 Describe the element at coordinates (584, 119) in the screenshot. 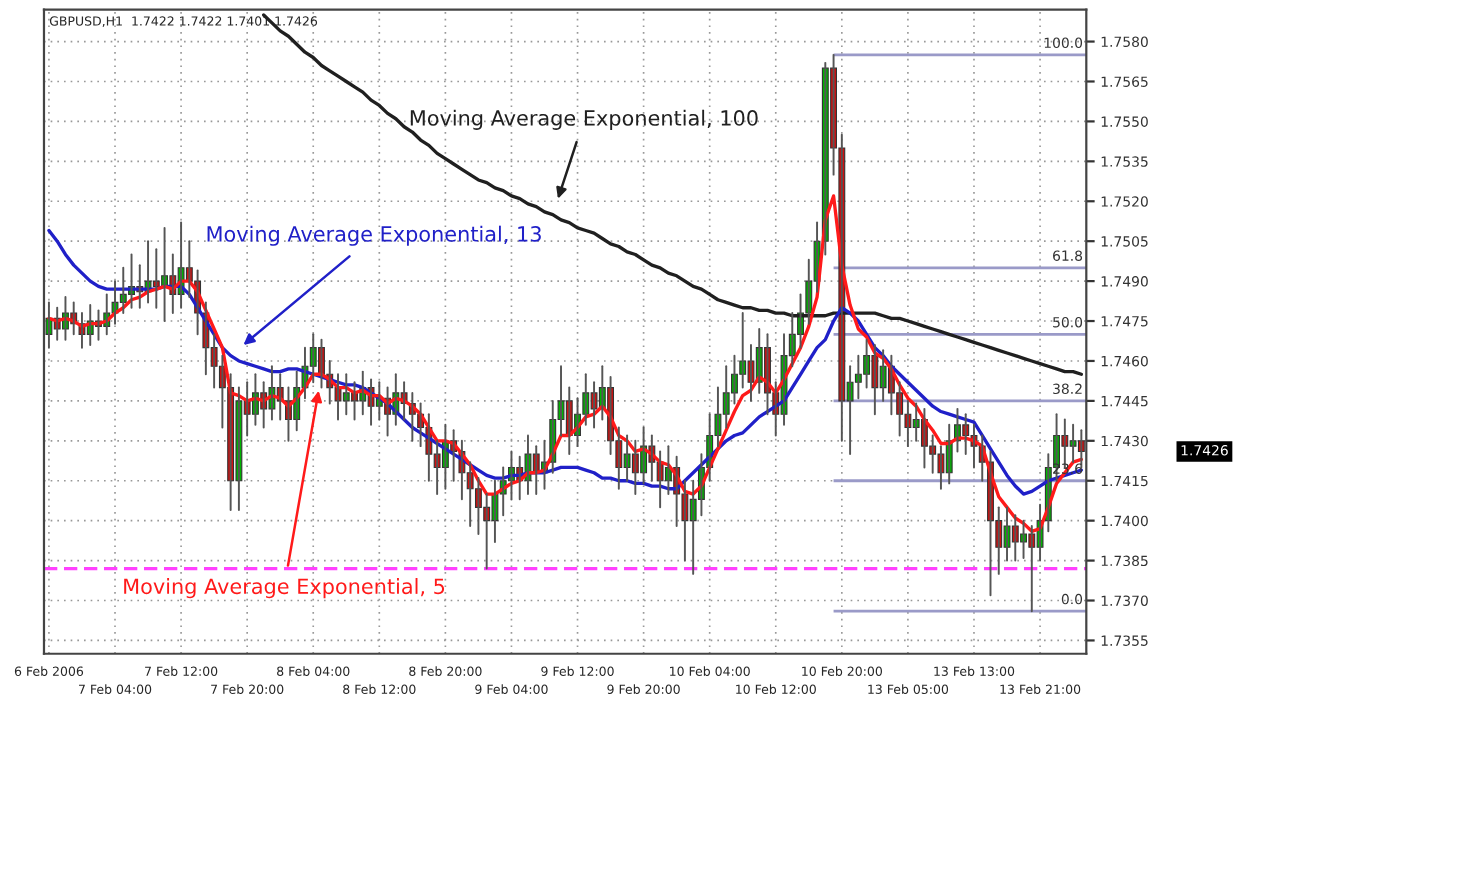

I see `series-label: Moving Average Exponential, 100` at that location.